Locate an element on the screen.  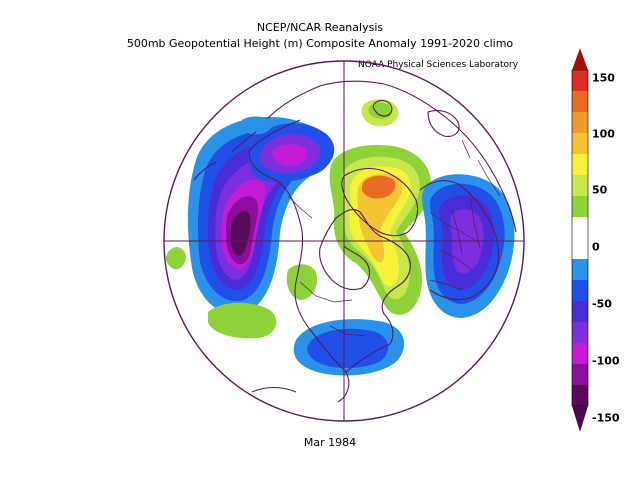
date-label: Mar 1984 is located at coordinates (330, 442).